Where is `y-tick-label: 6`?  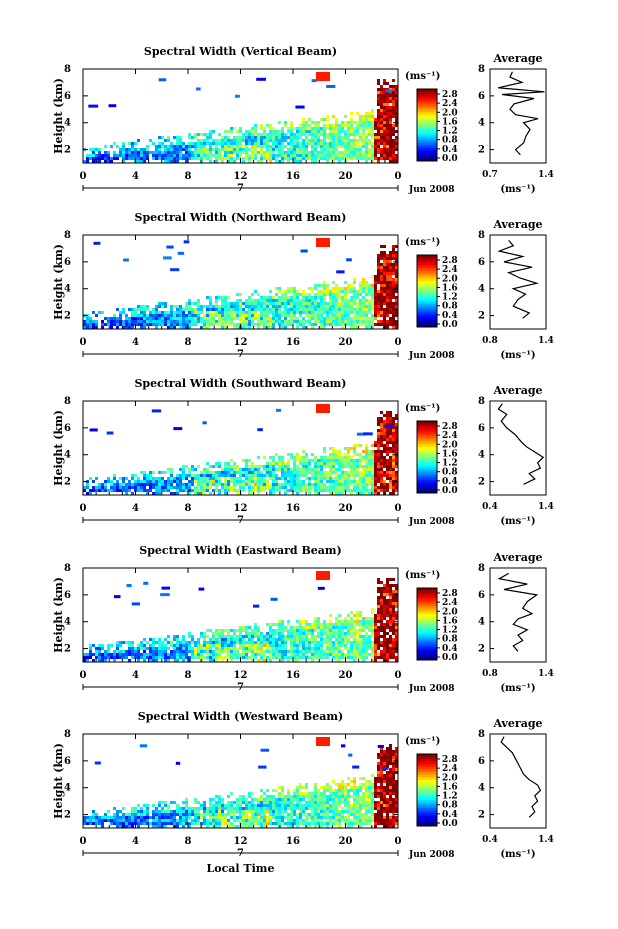
y-tick-label: 6 is located at coordinates (67, 428).